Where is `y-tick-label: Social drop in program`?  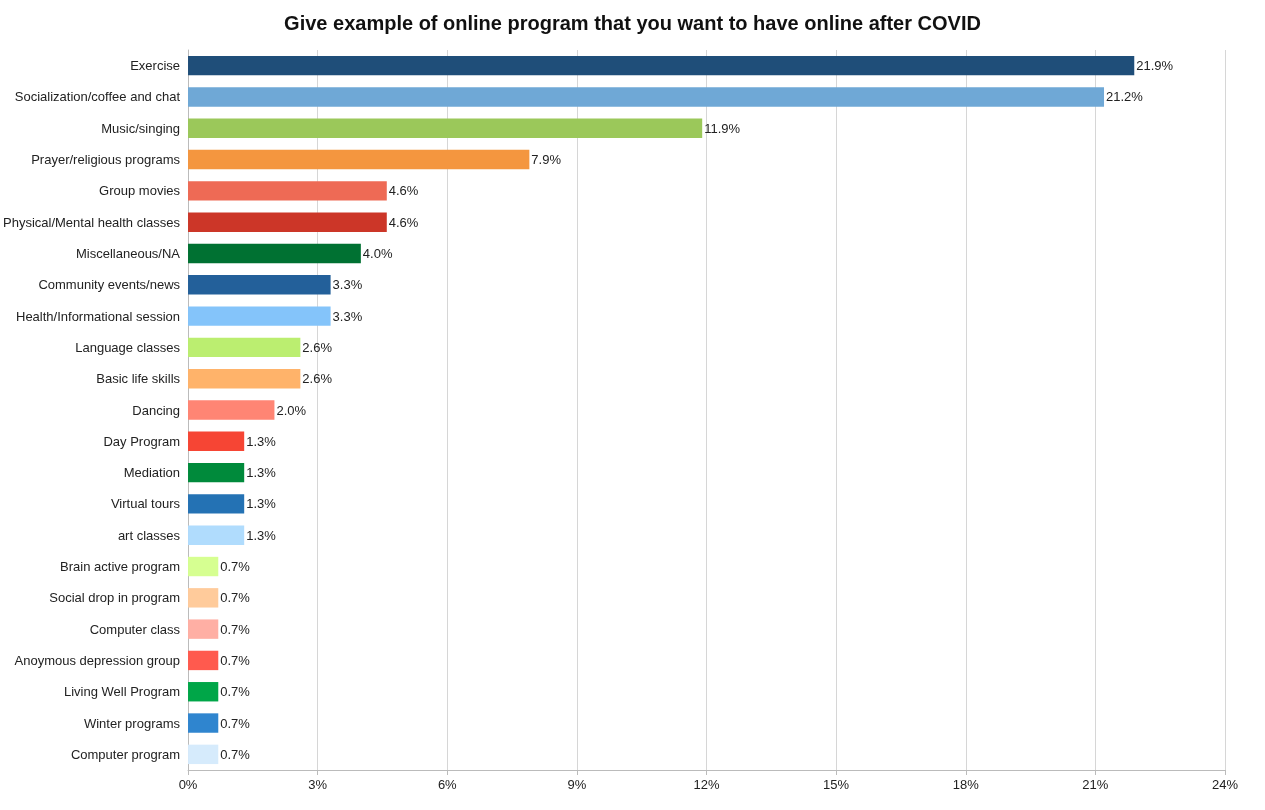 y-tick-label: Social drop in program is located at coordinates (115, 598).